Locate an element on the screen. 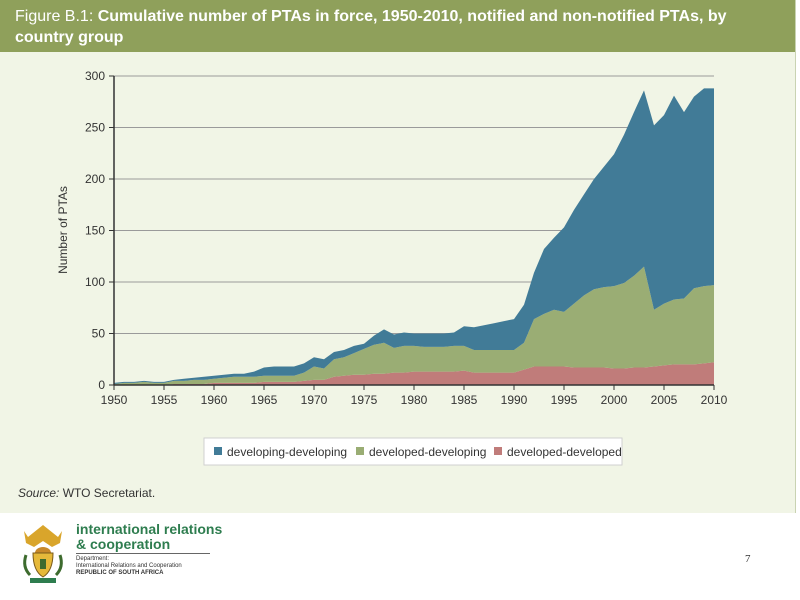 The image size is (800, 600). source-label: Source: is located at coordinates (39, 493).